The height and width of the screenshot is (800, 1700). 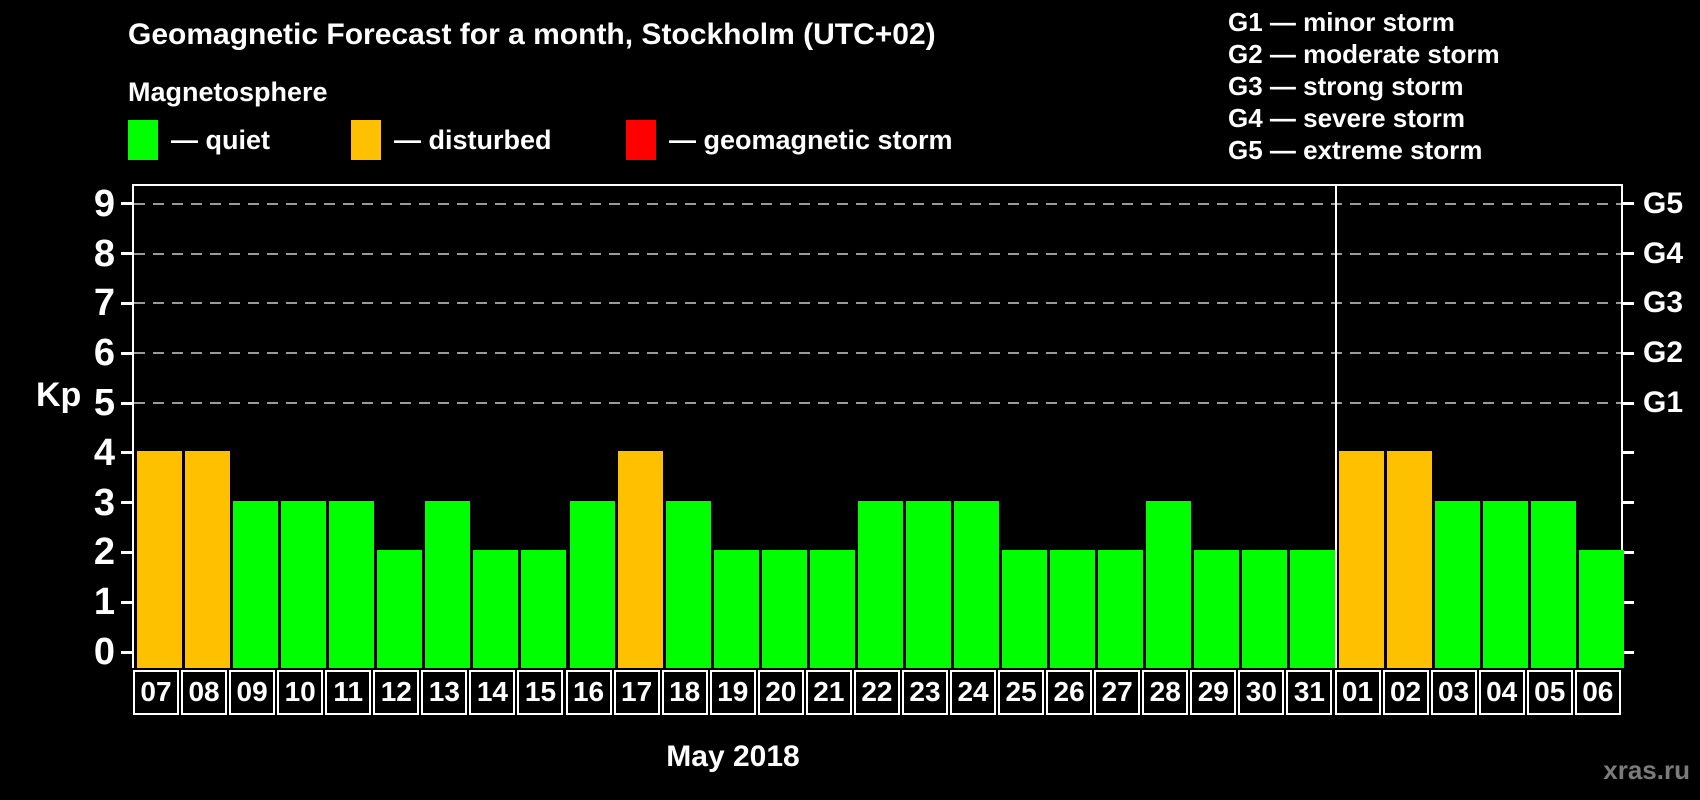 What do you see at coordinates (1021, 692) in the screenshot?
I see `day-cell-25: 25` at bounding box center [1021, 692].